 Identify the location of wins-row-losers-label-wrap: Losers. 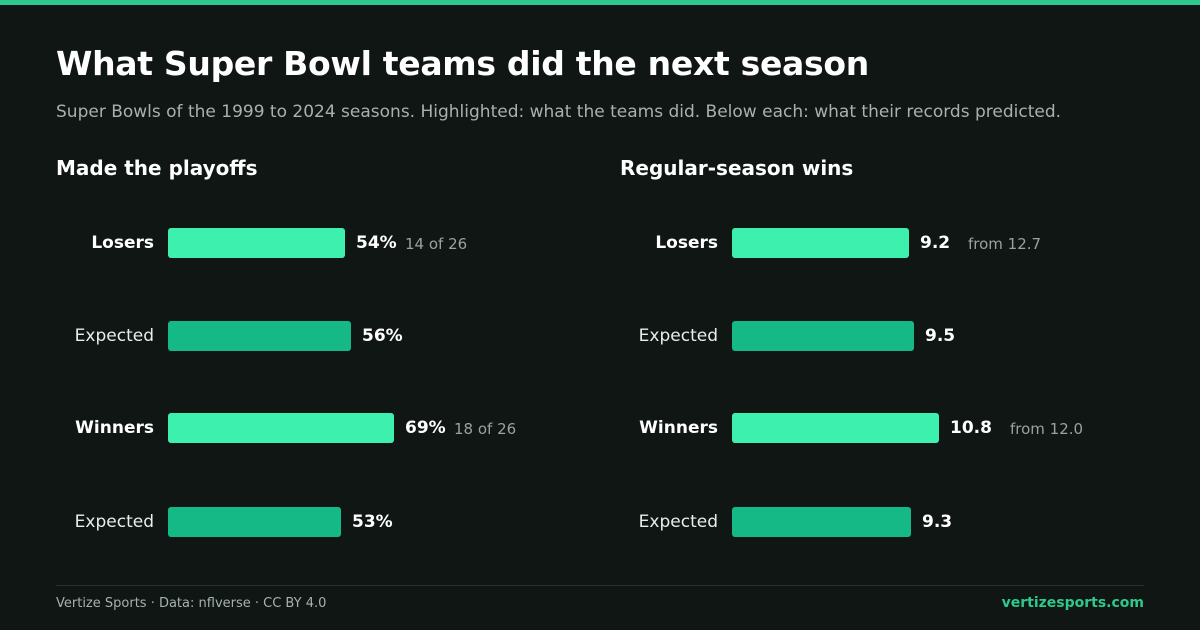
(359, 243).